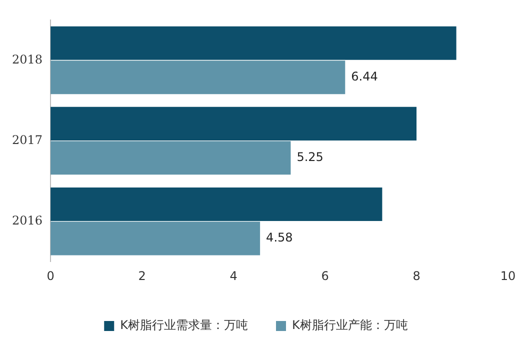 The width and height of the screenshot is (530, 346). I want to click on x-tick-label: 8, so click(416, 275).